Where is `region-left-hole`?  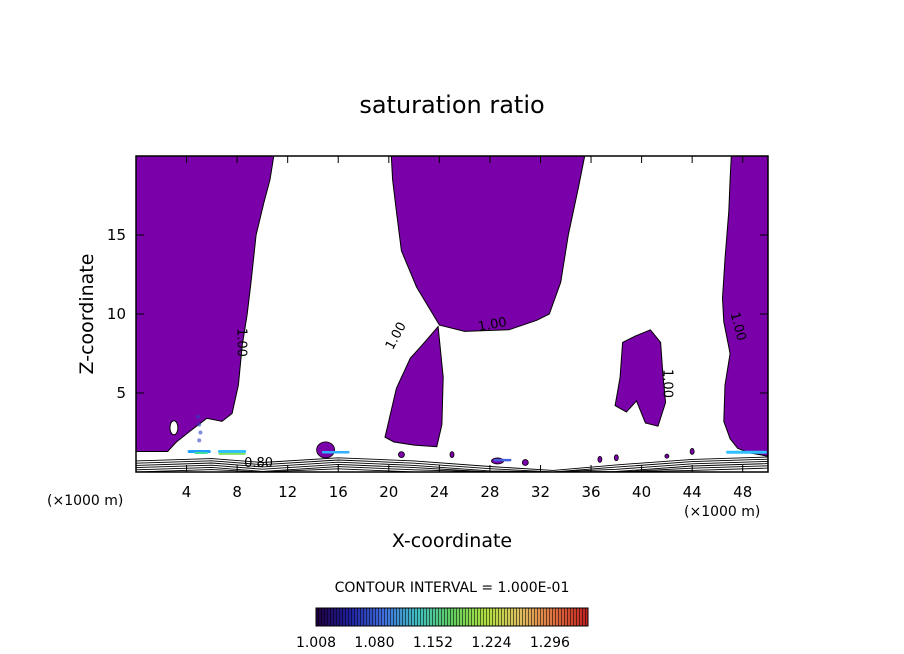 region-left-hole is located at coordinates (174, 428).